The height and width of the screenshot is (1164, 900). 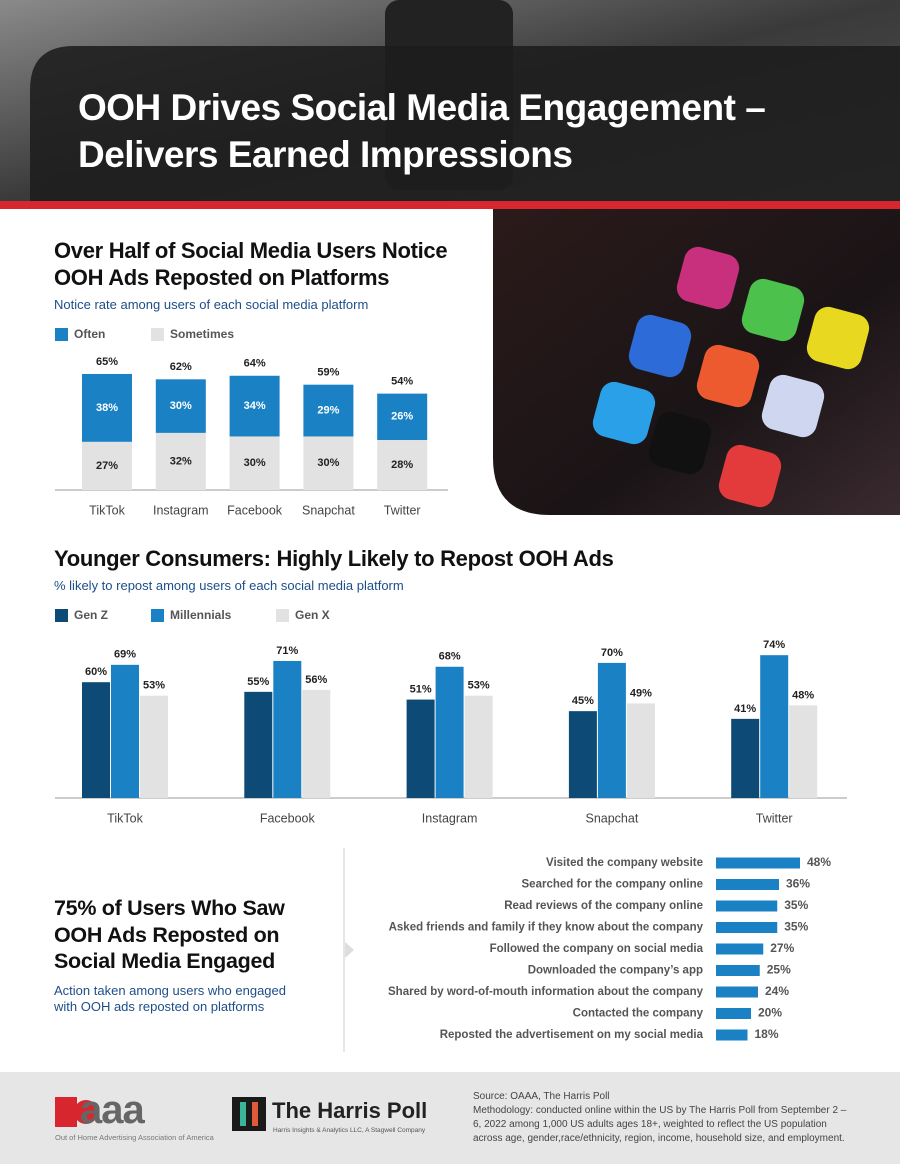 What do you see at coordinates (96, 672) in the screenshot?
I see `value-label: 60%` at bounding box center [96, 672].